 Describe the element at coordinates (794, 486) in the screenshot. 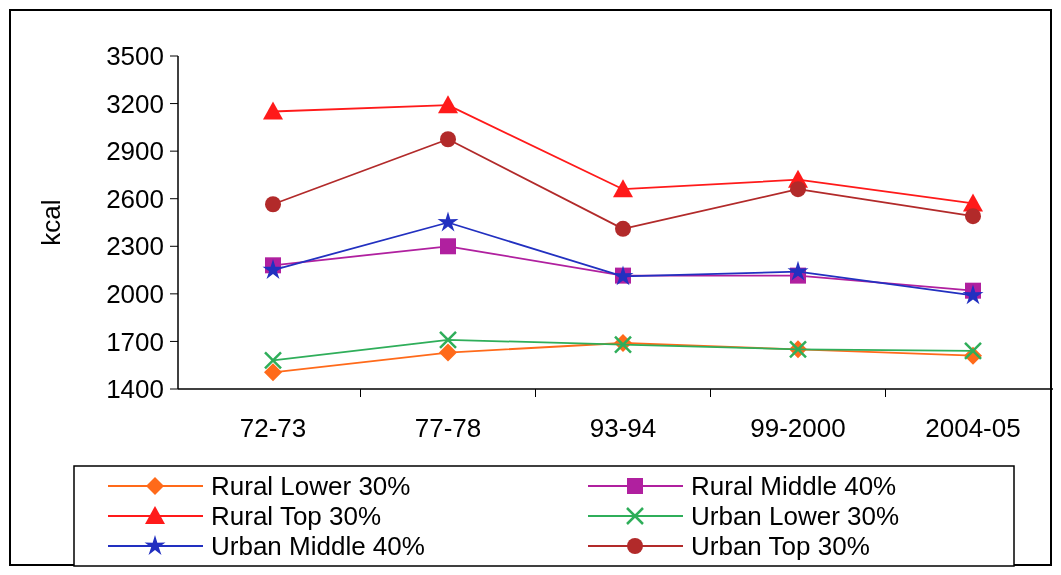

I see `legend-label: Rural Middle 40%` at that location.